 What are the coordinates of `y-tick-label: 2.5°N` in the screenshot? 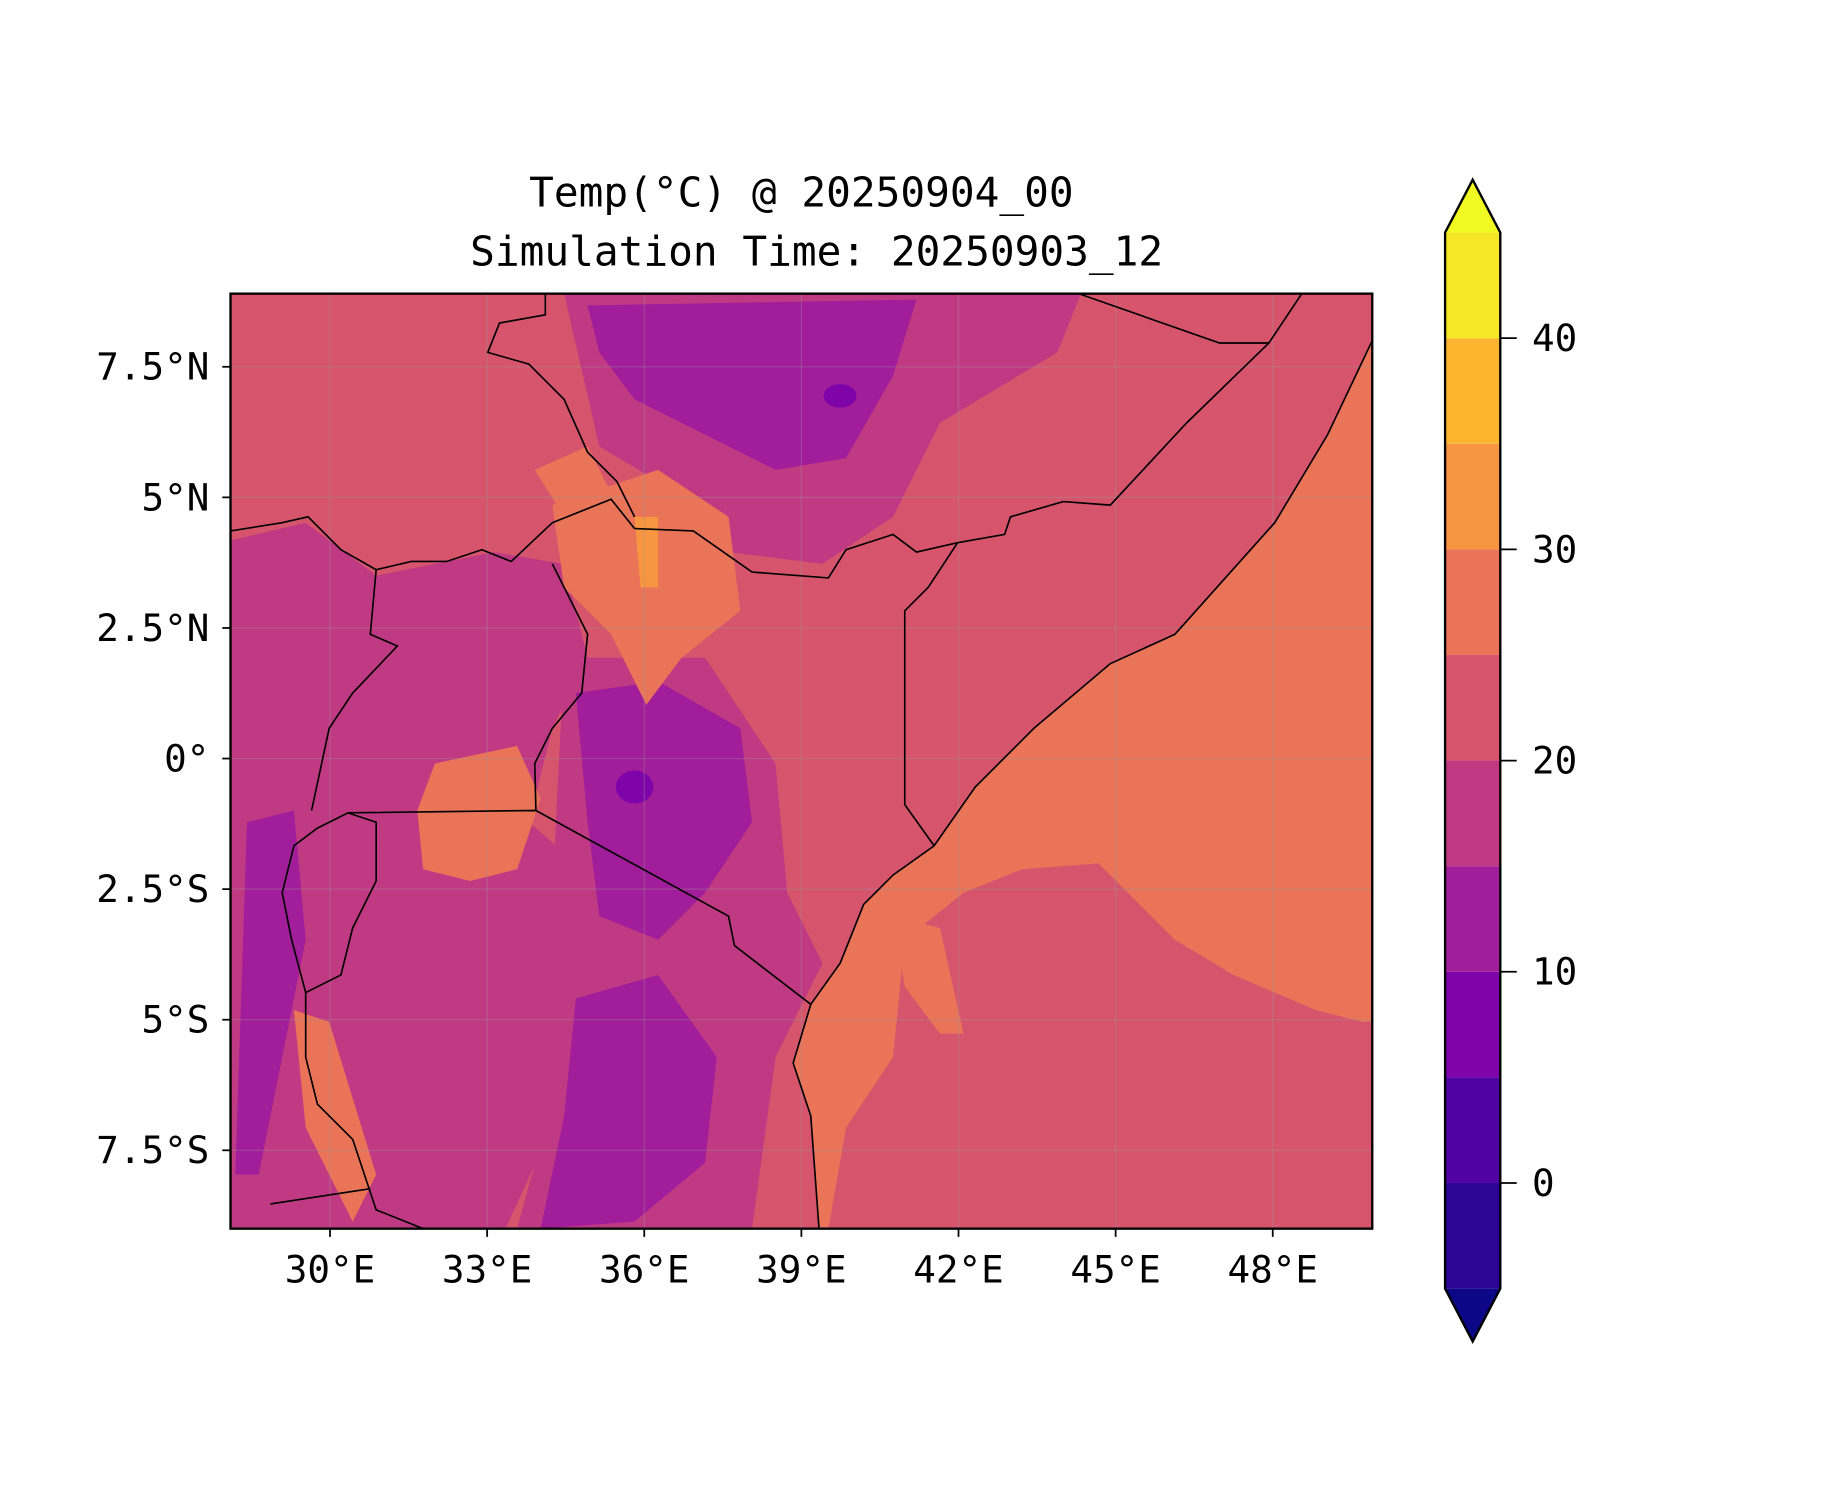 It's located at (152, 628).